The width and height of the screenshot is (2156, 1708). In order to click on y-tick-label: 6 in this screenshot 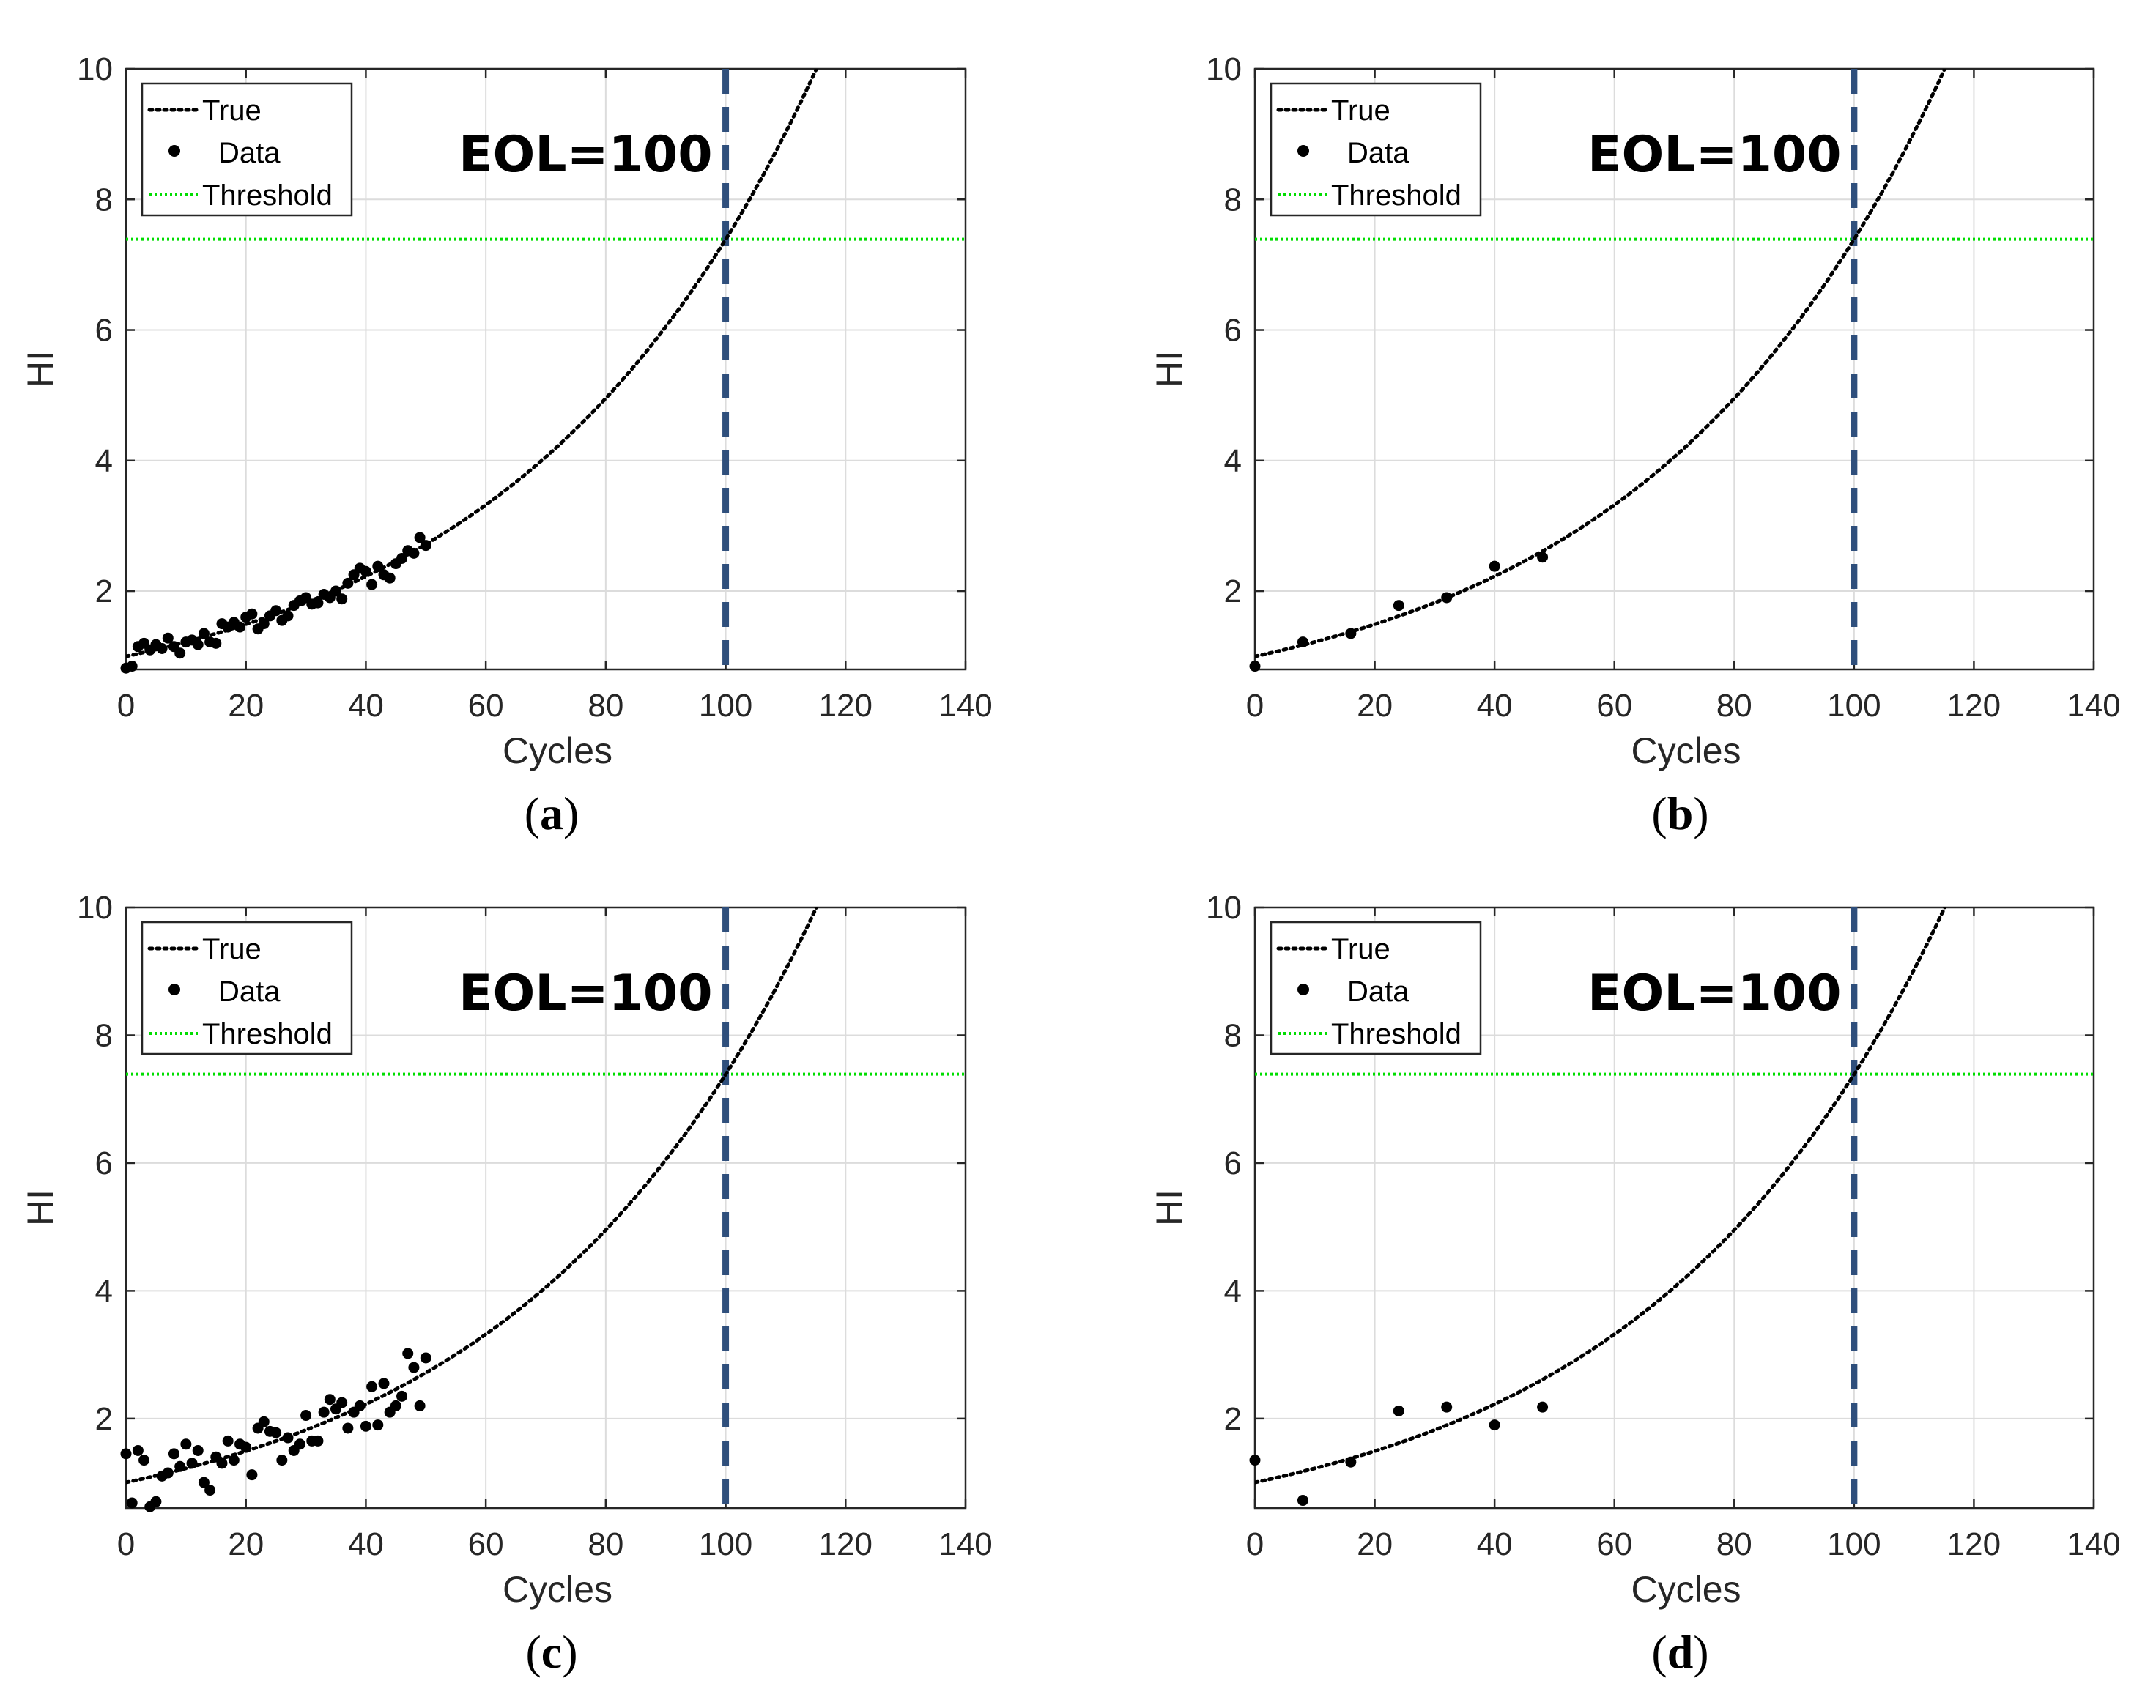, I will do `click(1233, 331)`.